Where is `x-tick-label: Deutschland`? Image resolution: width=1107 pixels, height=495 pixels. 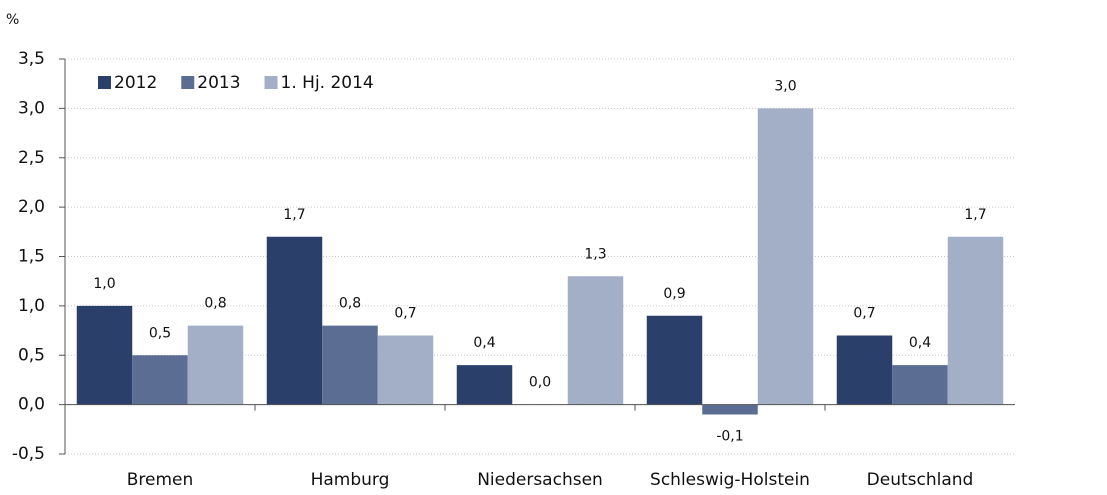 x-tick-label: Deutschland is located at coordinates (920, 480).